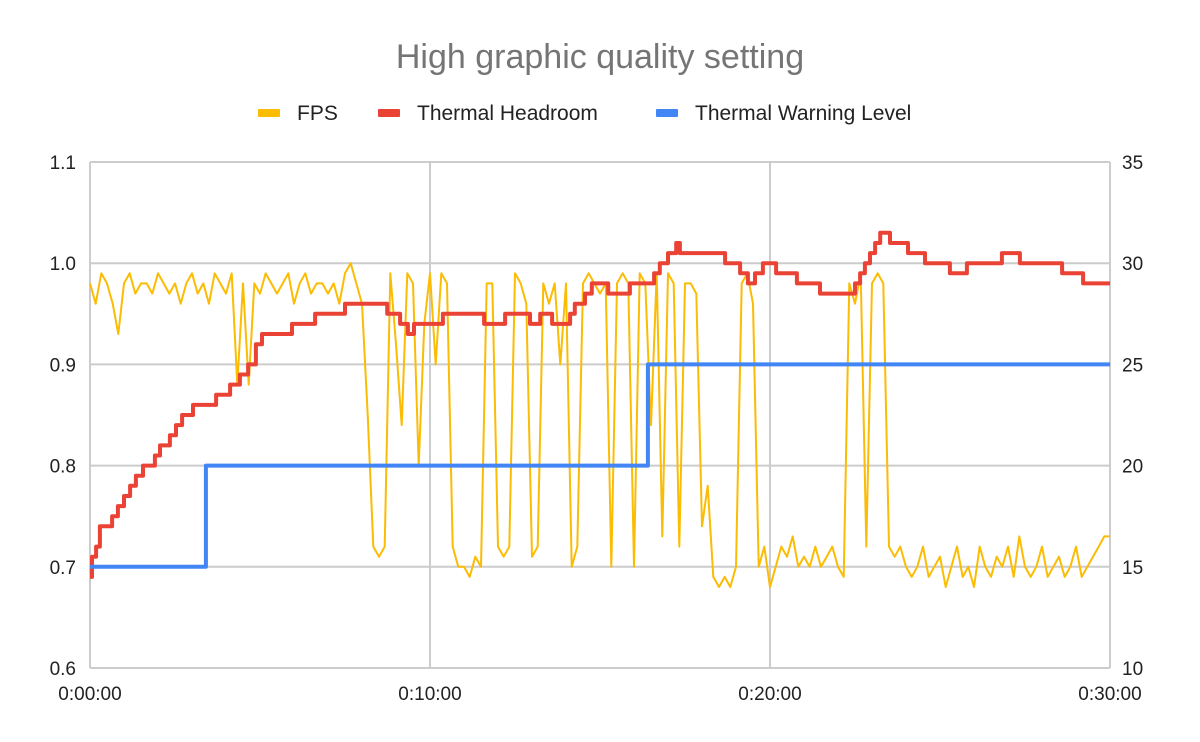  What do you see at coordinates (1132, 568) in the screenshot?
I see `y-right-tick-label: 15` at bounding box center [1132, 568].